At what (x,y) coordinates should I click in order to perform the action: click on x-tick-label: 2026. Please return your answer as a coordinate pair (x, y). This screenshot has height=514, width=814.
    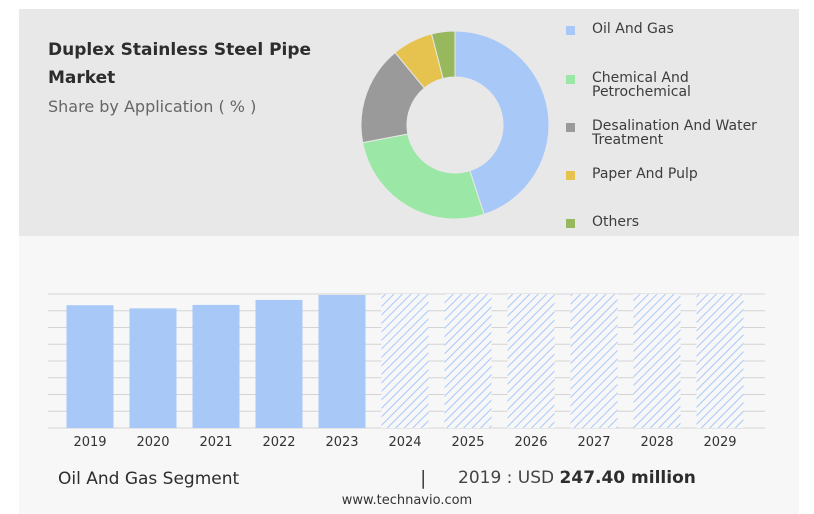
    Looking at the image, I should click on (530, 442).